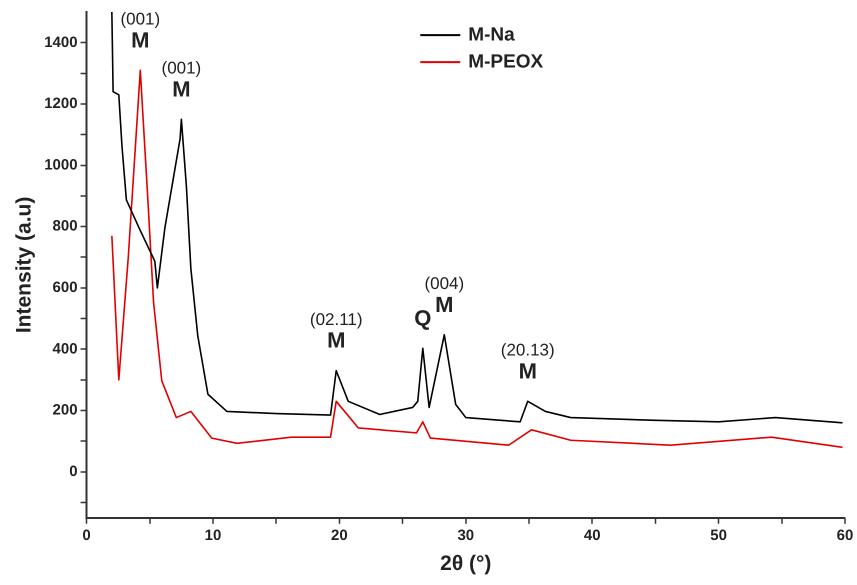  What do you see at coordinates (65, 410) in the screenshot?
I see `y-tick-label: 200` at bounding box center [65, 410].